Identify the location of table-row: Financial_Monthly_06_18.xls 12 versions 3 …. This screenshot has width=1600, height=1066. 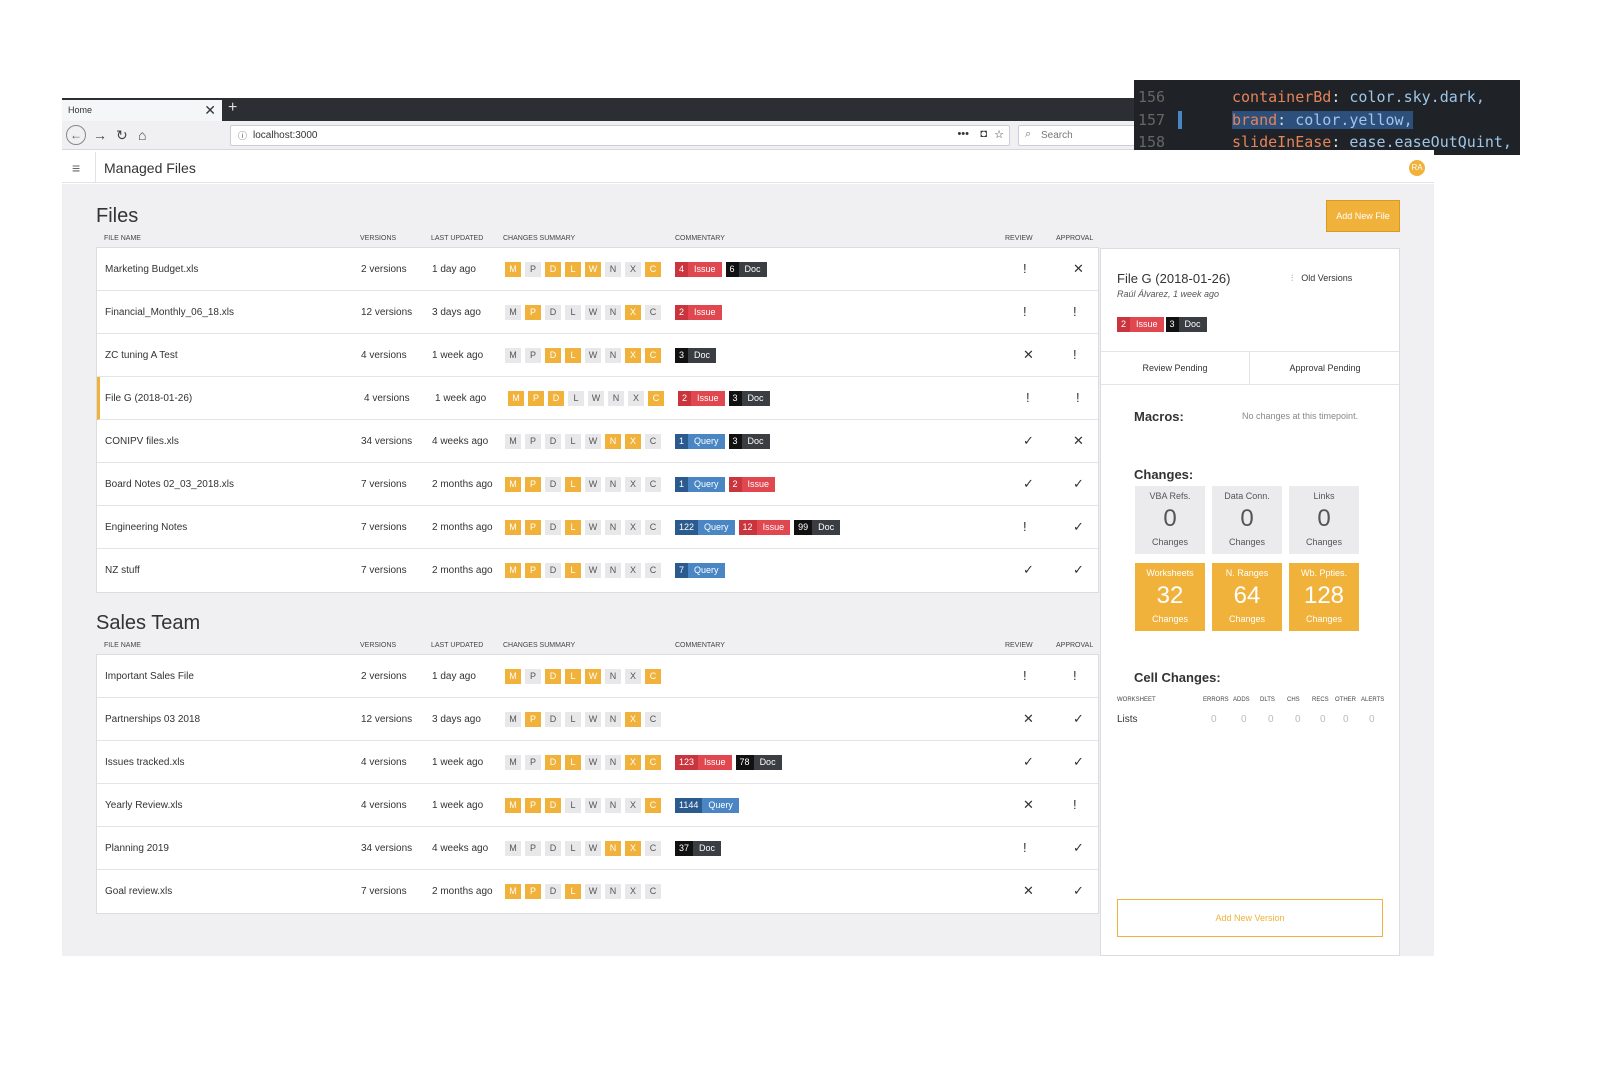
(597, 312).